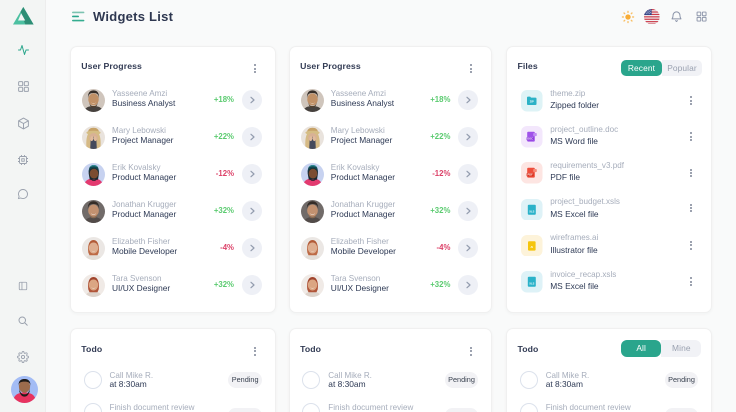 Image resolution: width=736 pixels, height=412 pixels. I want to click on svg-text: ZIP, so click(532, 101).